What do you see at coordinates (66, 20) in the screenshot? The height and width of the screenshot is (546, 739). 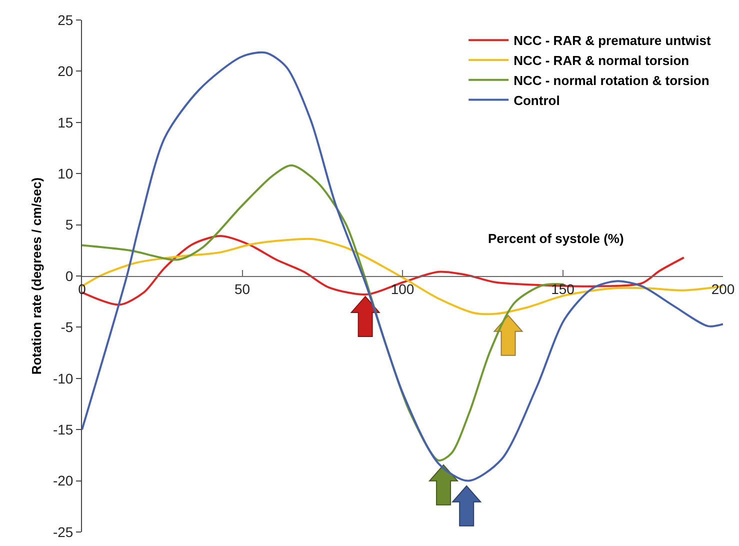 I see `y-tick-label: 25` at bounding box center [66, 20].